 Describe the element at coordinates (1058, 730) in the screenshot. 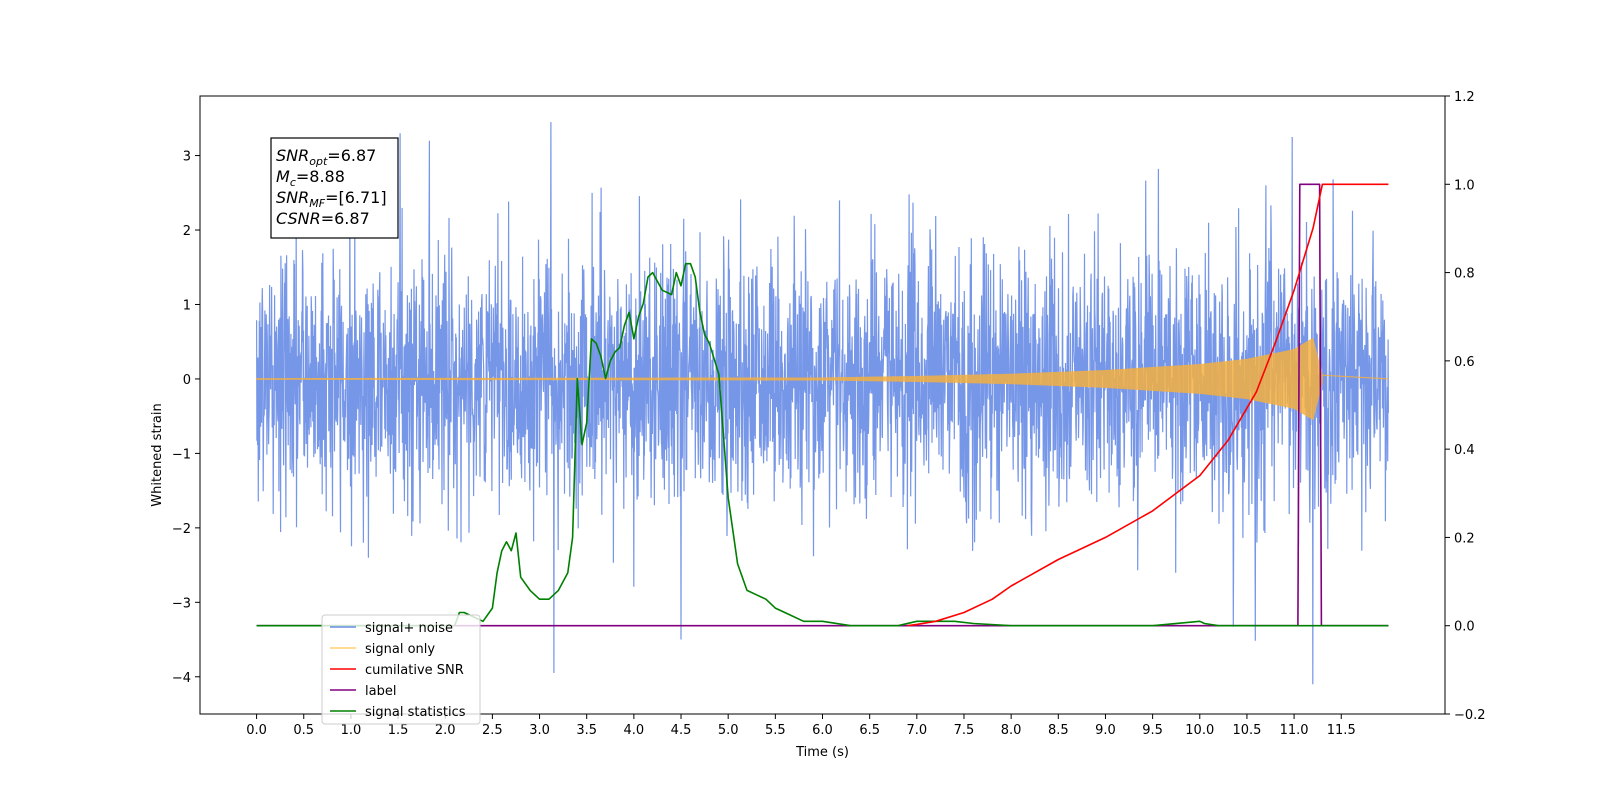

I see `x-tick-label: 8.5` at that location.